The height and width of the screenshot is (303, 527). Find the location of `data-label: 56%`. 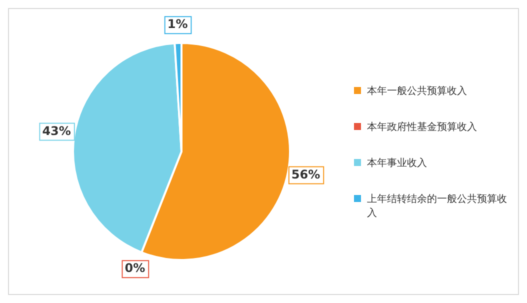

data-label: 56% is located at coordinates (305, 174).